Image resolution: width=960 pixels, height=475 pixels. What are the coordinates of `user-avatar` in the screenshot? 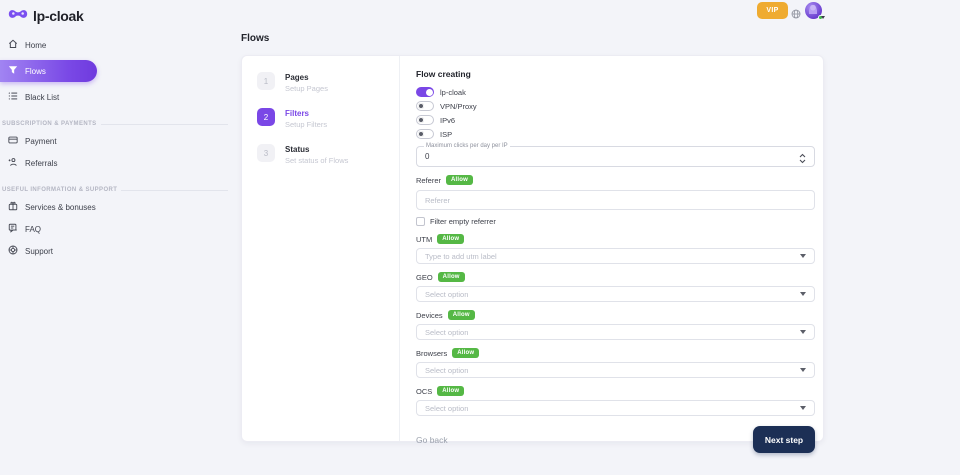 It's located at (814, 11).